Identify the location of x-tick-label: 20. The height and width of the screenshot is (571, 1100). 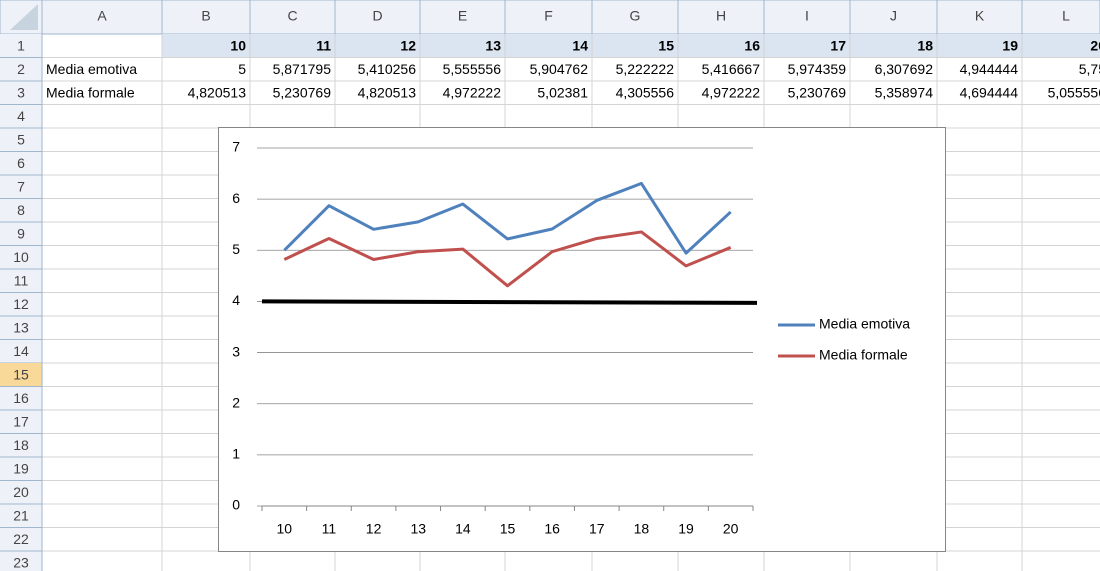
(731, 529).